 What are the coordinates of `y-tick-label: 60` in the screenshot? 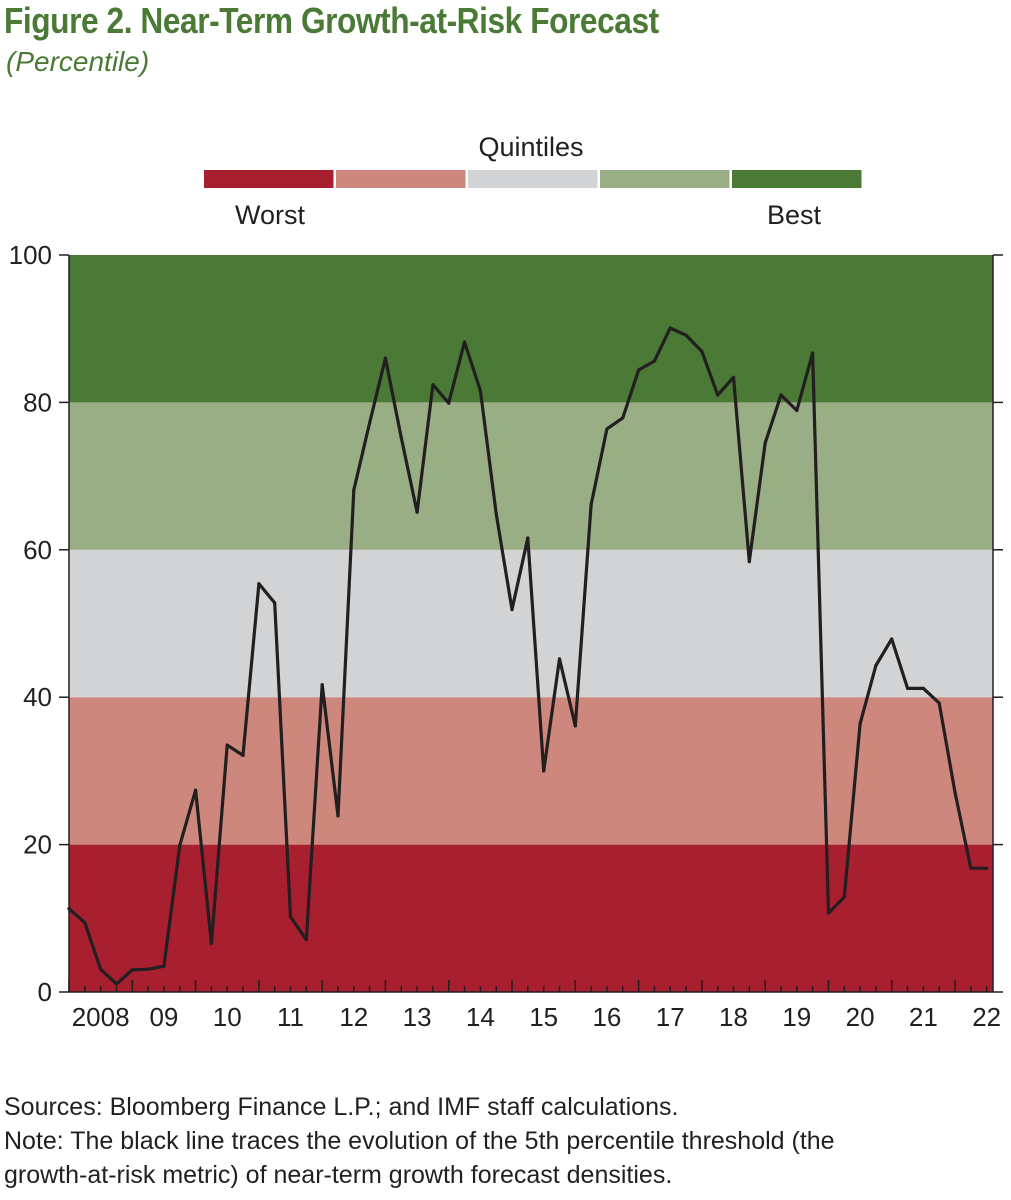 It's located at (37, 550).